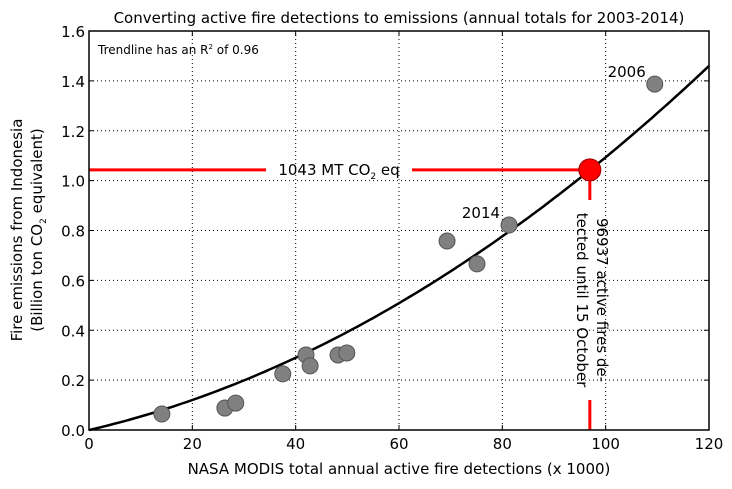  What do you see at coordinates (73, 232) in the screenshot?
I see `y-tick-label: 0.8` at bounding box center [73, 232].